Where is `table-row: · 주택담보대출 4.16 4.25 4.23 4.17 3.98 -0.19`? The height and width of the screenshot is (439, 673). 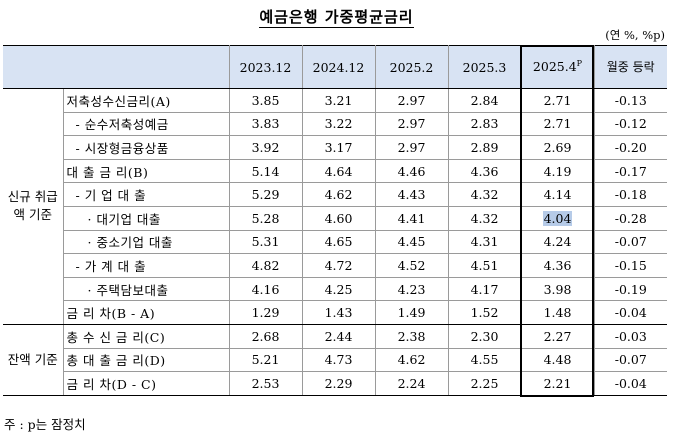 table-row: · 주택담보대출 4.16 4.25 4.23 4.17 3.98 -0.19 is located at coordinates (335, 289).